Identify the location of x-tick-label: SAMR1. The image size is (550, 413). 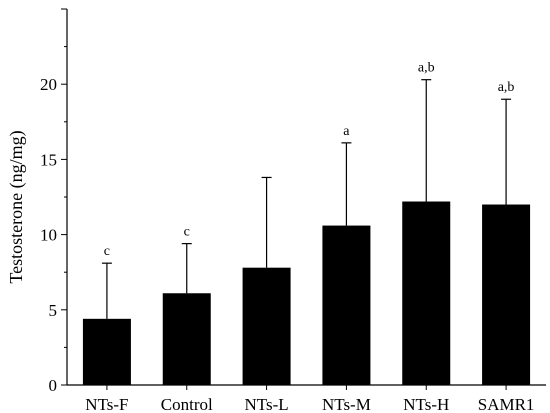
(506, 404).